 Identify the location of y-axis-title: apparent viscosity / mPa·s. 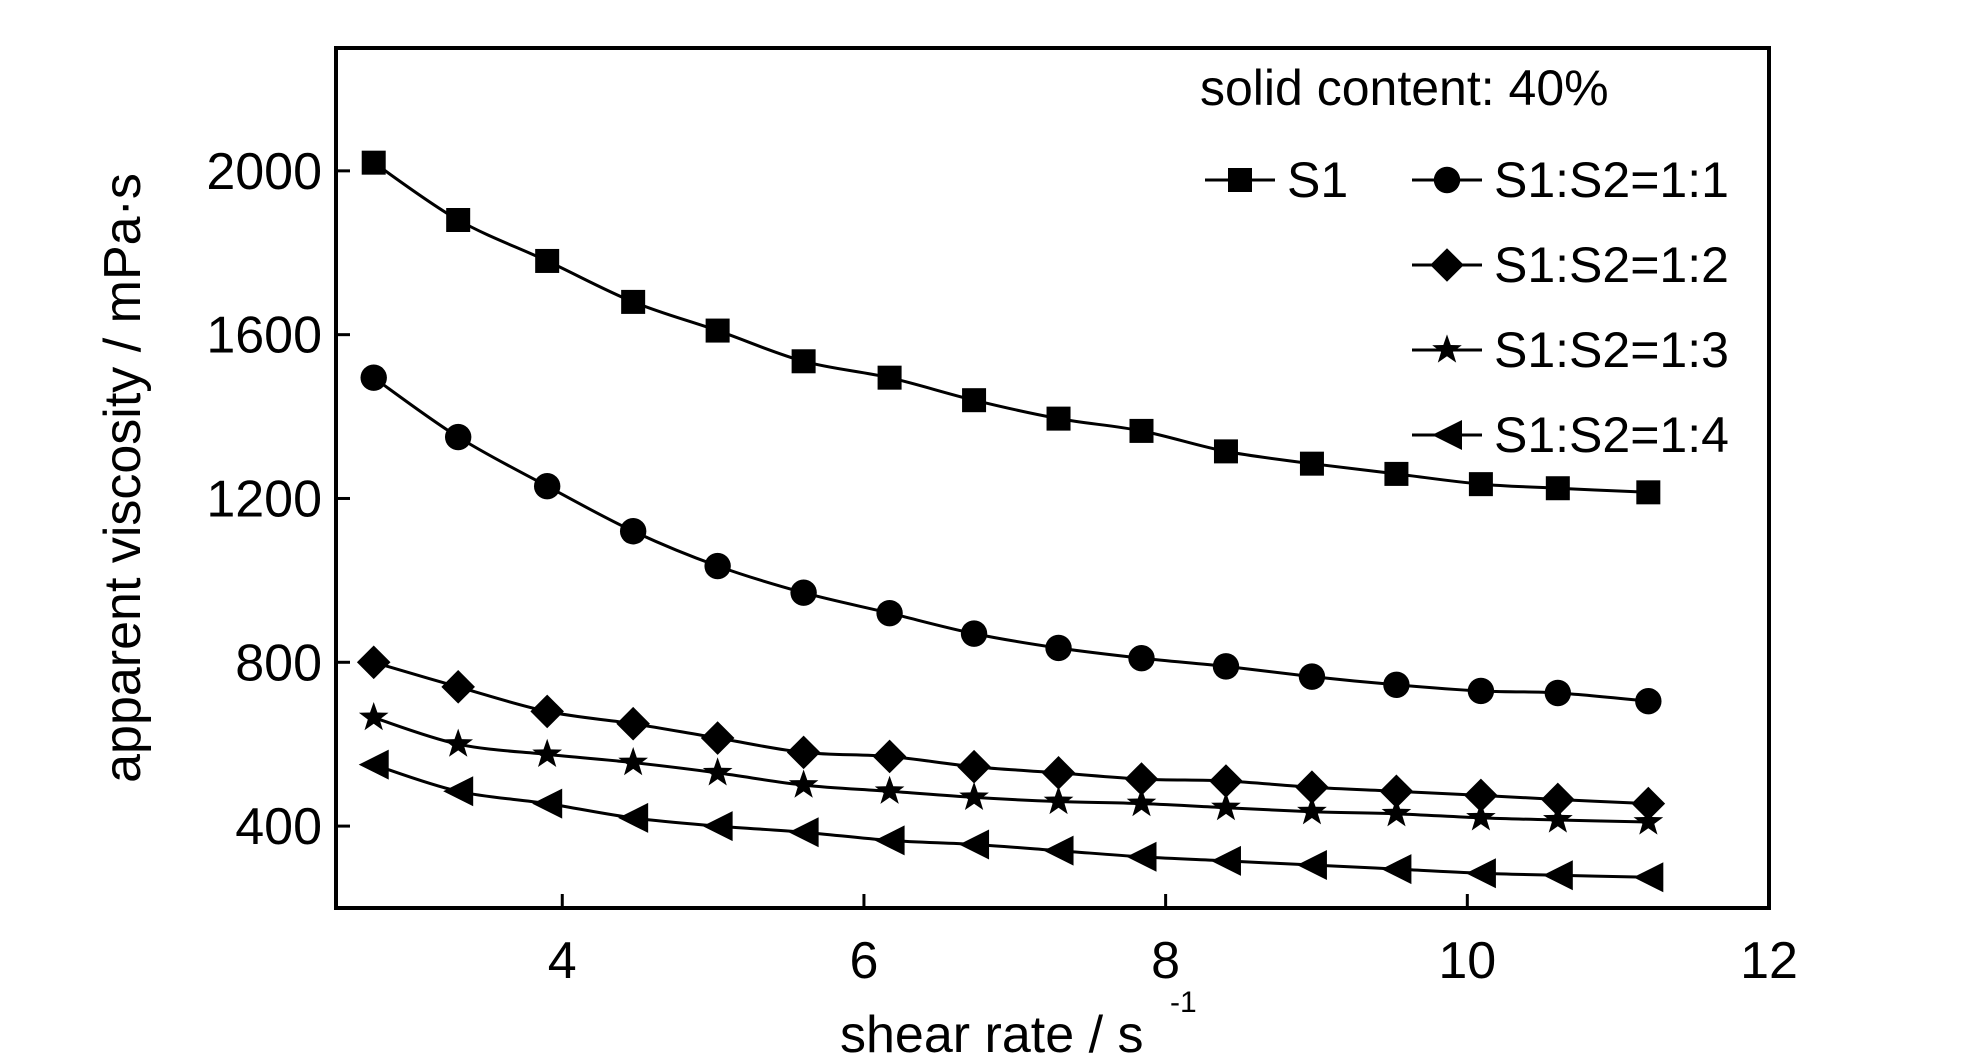
(123, 478).